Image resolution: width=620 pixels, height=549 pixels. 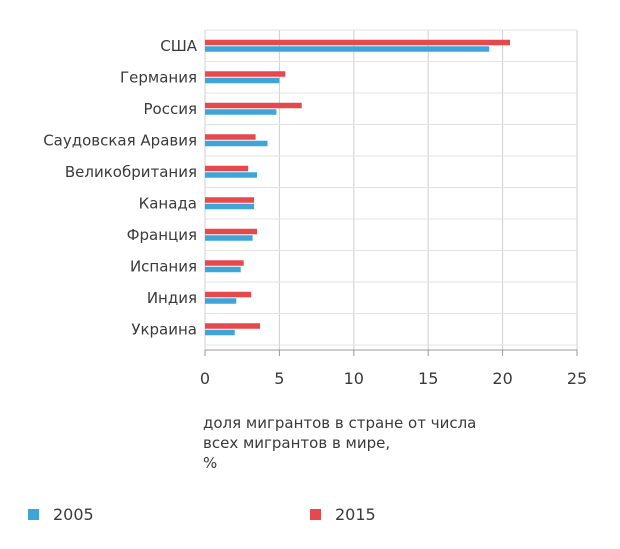 I want to click on x-axis-label-line-3: %, so click(x=210, y=463).